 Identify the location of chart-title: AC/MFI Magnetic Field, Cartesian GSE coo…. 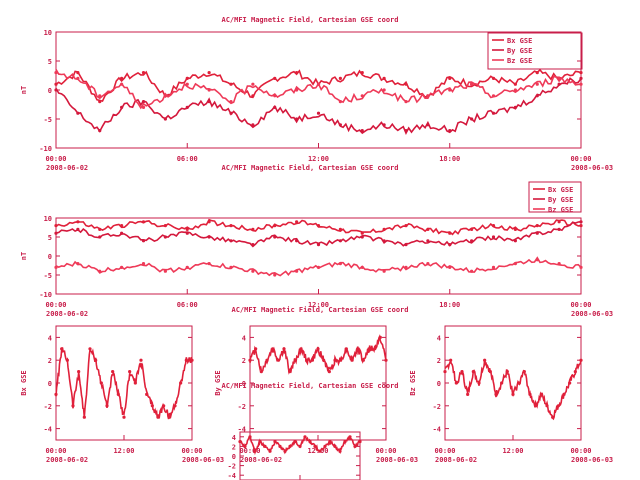
(319, 310).